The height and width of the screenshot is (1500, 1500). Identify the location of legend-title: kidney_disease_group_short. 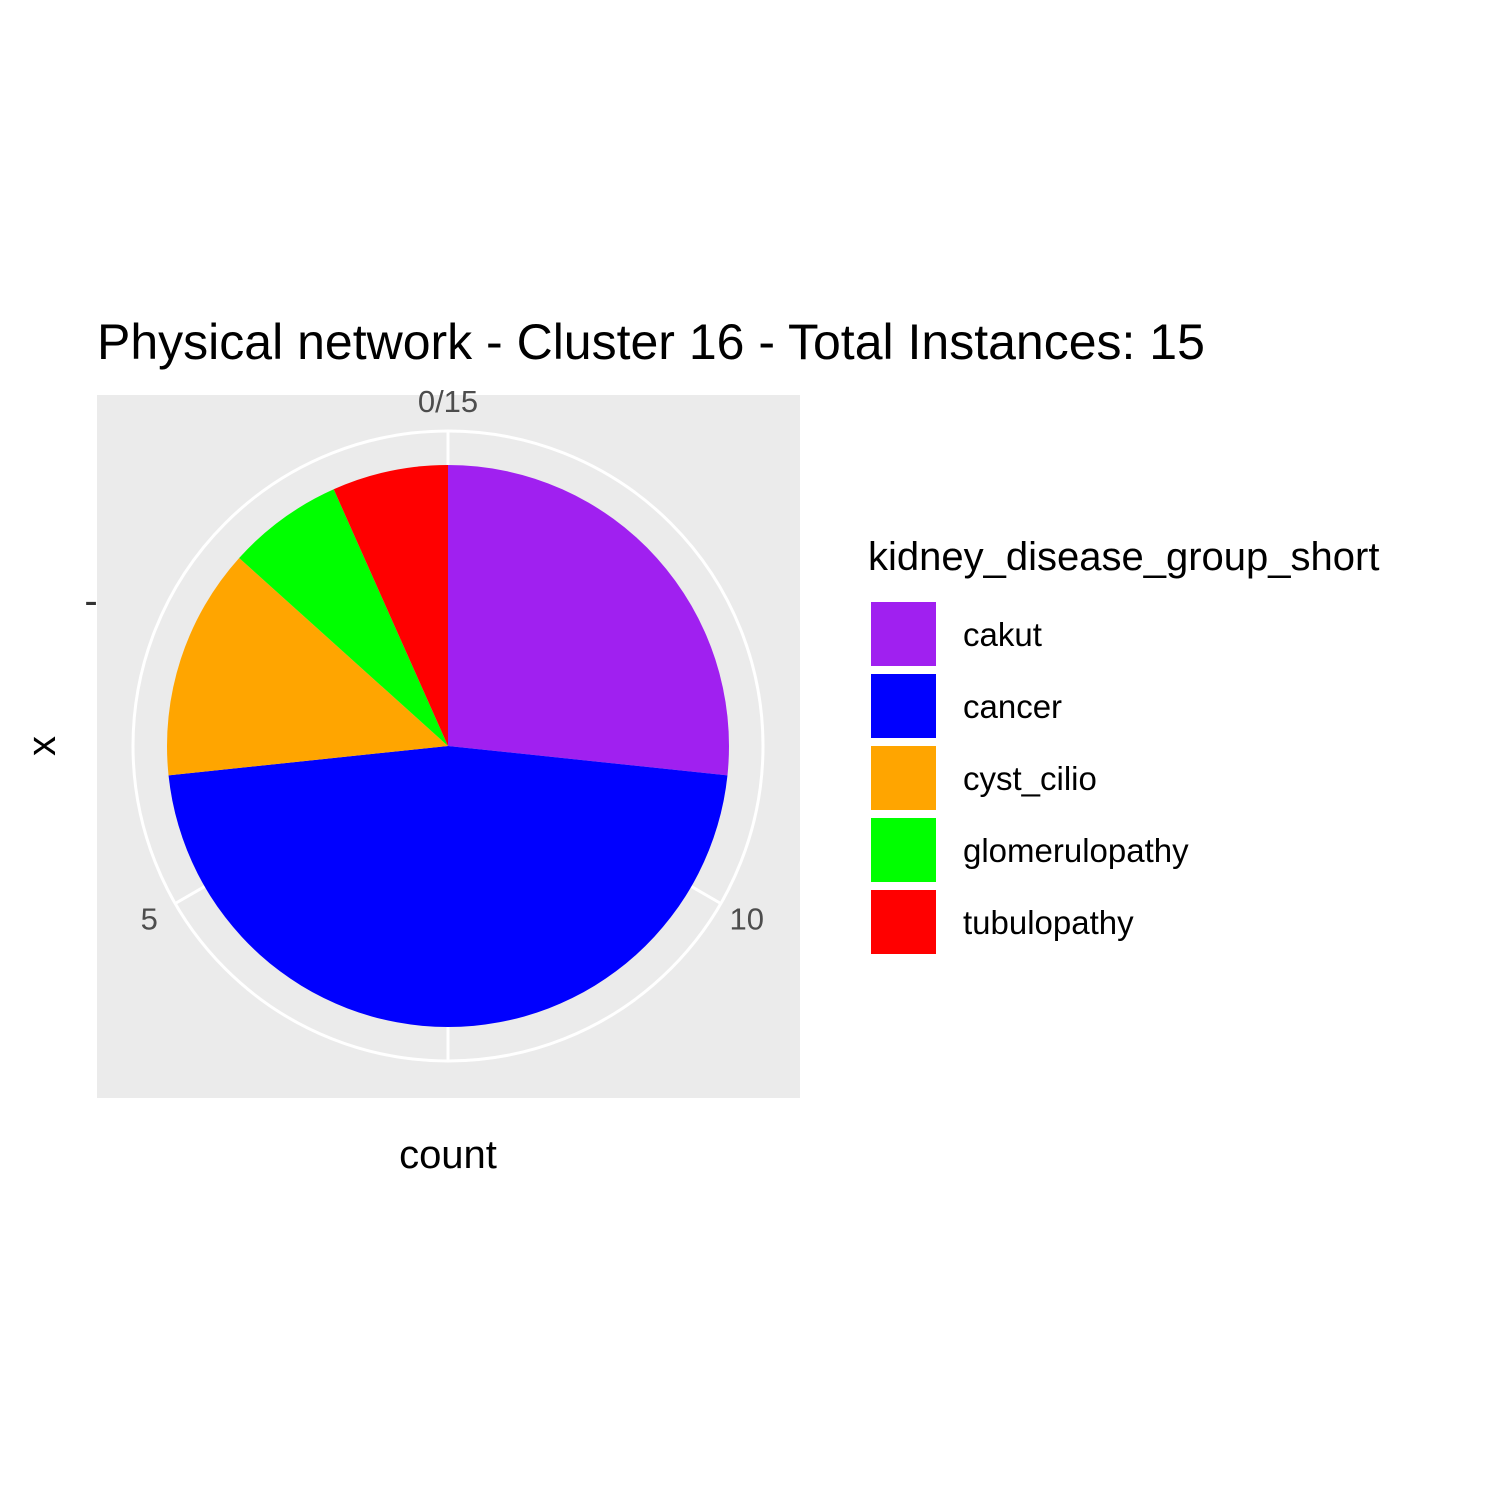
(1123, 557).